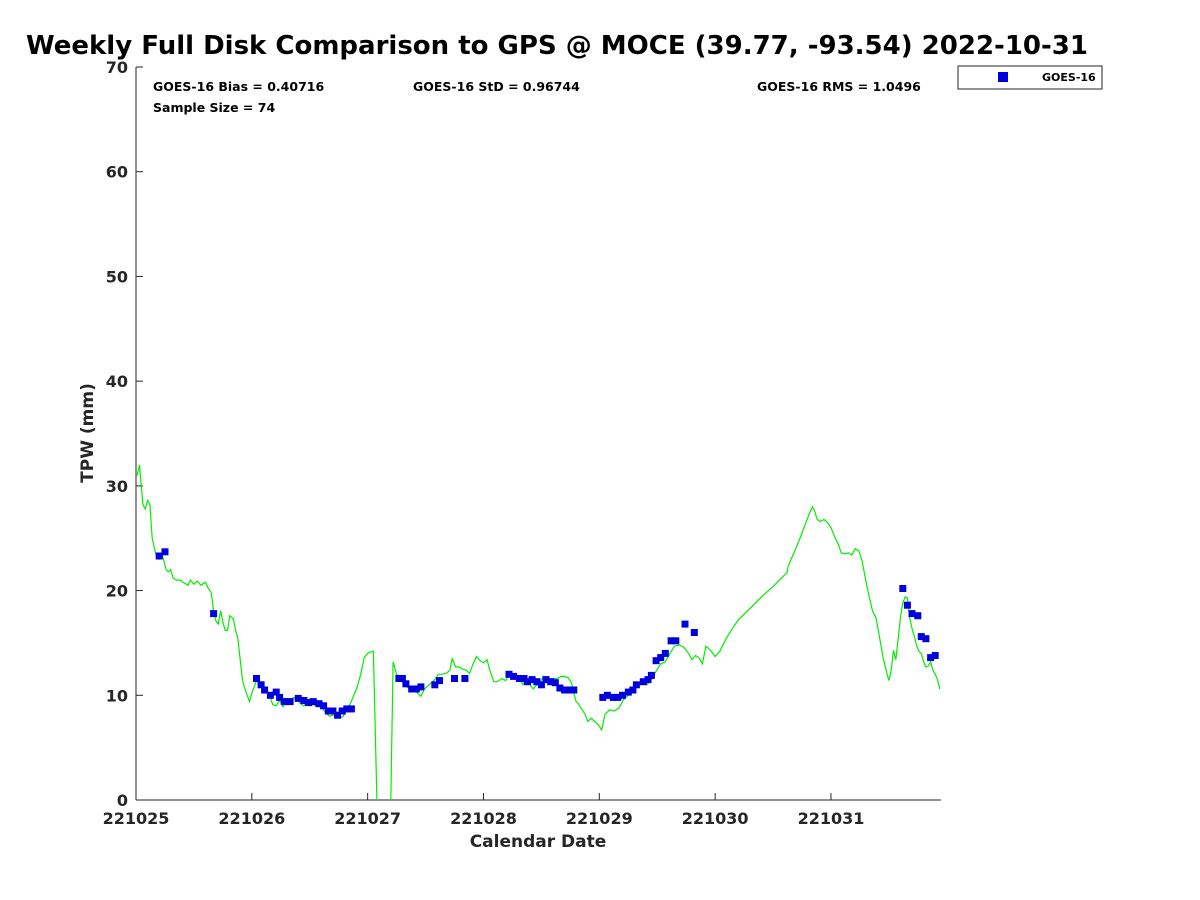 This screenshot has height=900, width=1200. What do you see at coordinates (117, 67) in the screenshot?
I see `y-tick-label: 70` at bounding box center [117, 67].